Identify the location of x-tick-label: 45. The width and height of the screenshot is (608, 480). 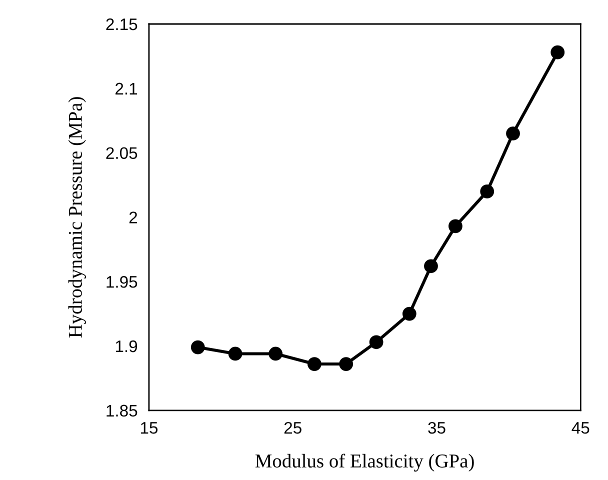
(581, 428).